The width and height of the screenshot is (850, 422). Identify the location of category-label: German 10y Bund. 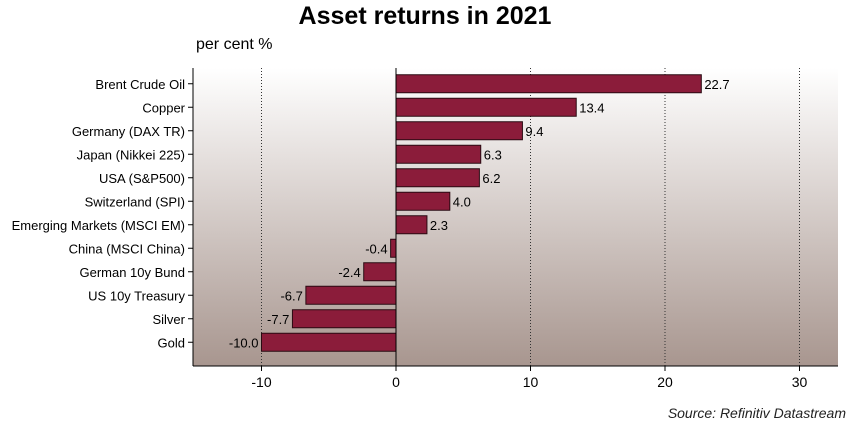
(132, 272).